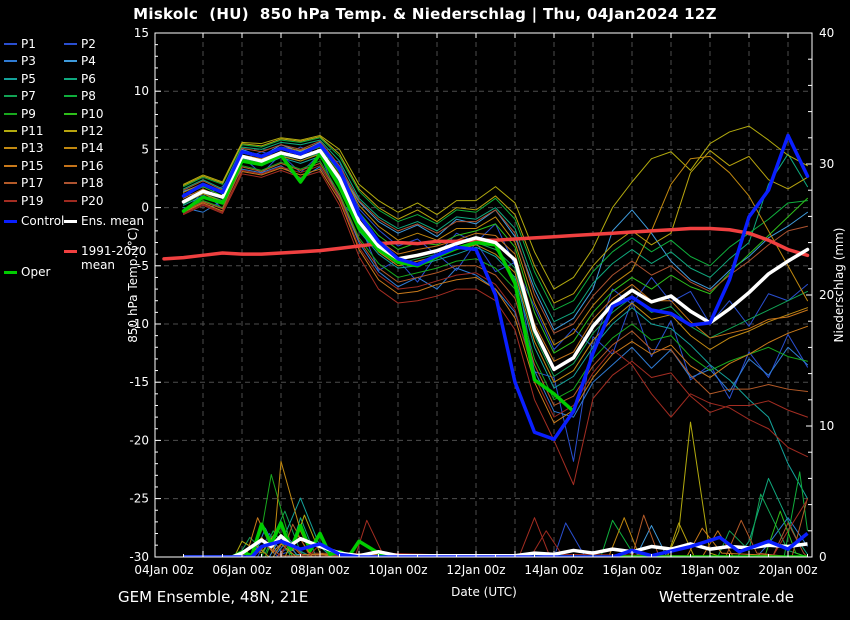 The image size is (850, 620). I want to click on legend-label: P16, so click(92, 166).